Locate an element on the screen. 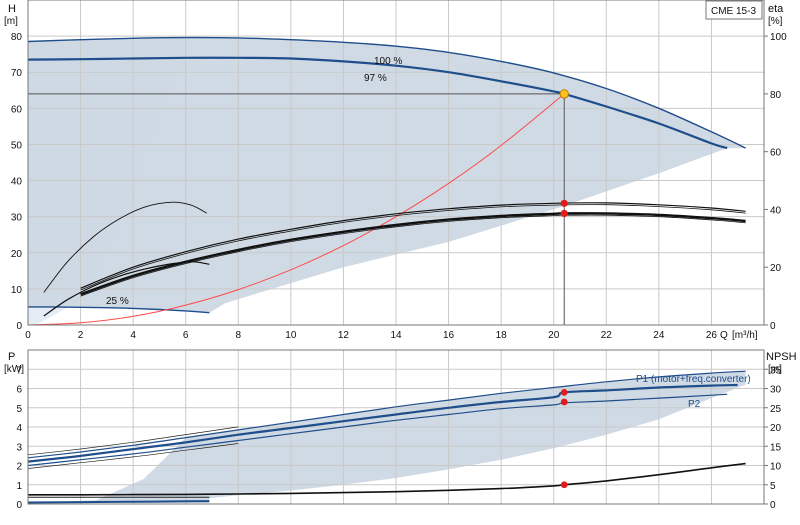 This screenshot has height=525, width=800. flow-tick-label: 12 is located at coordinates (344, 335).